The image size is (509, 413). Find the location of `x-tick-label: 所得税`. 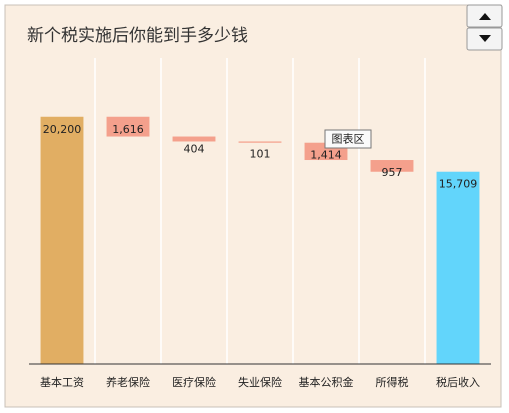

x-tick-label: 所得税 is located at coordinates (392, 382).